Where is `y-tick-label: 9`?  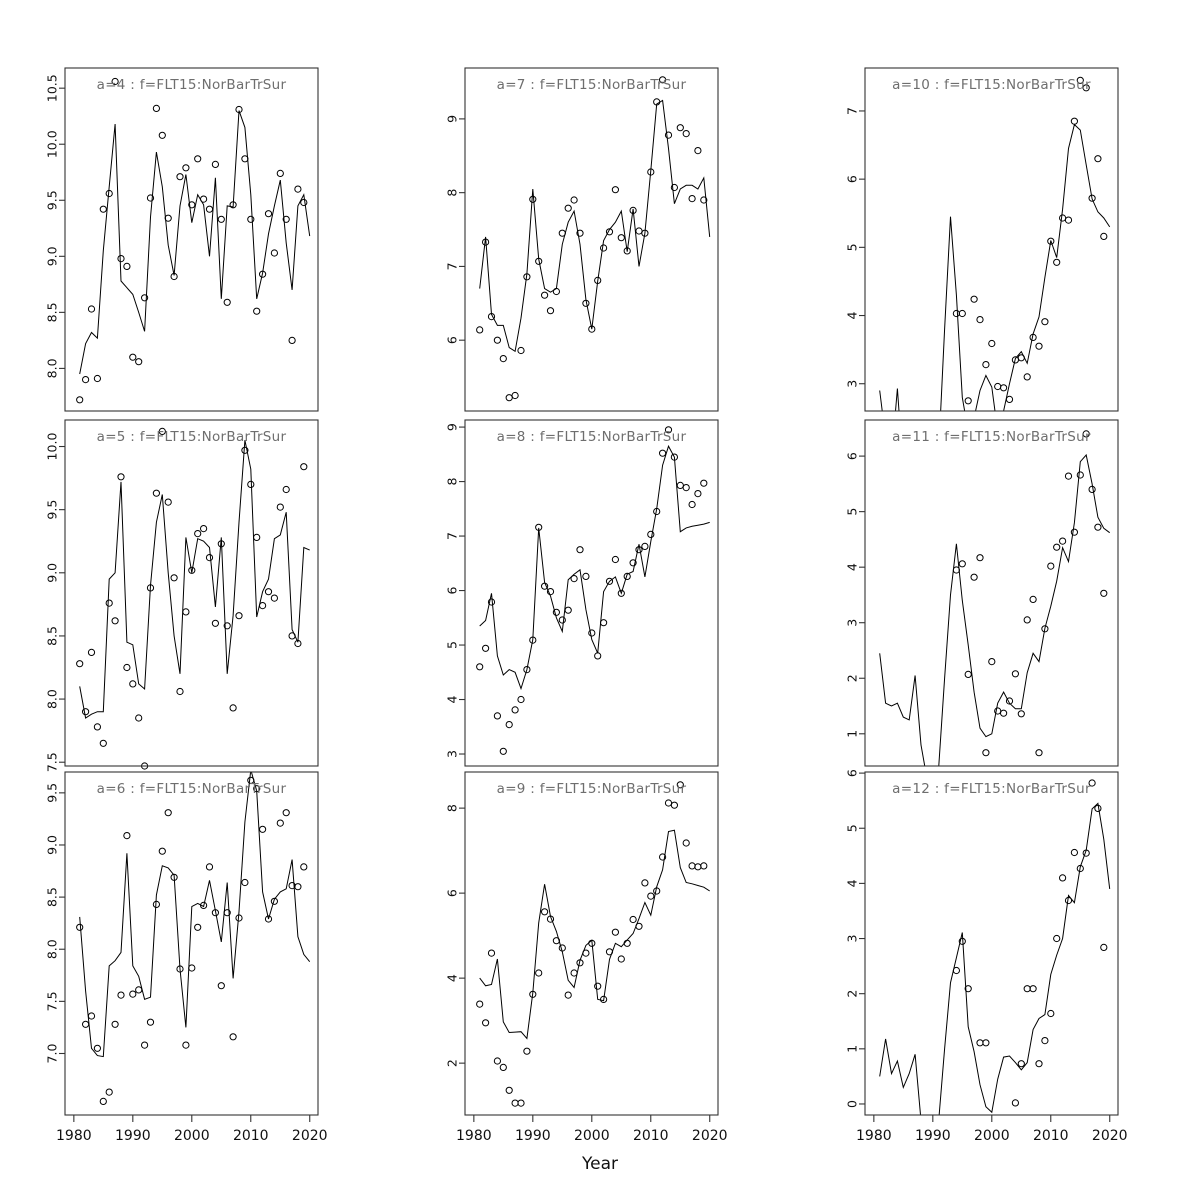
y-tick-label: 9 is located at coordinates (451, 427).